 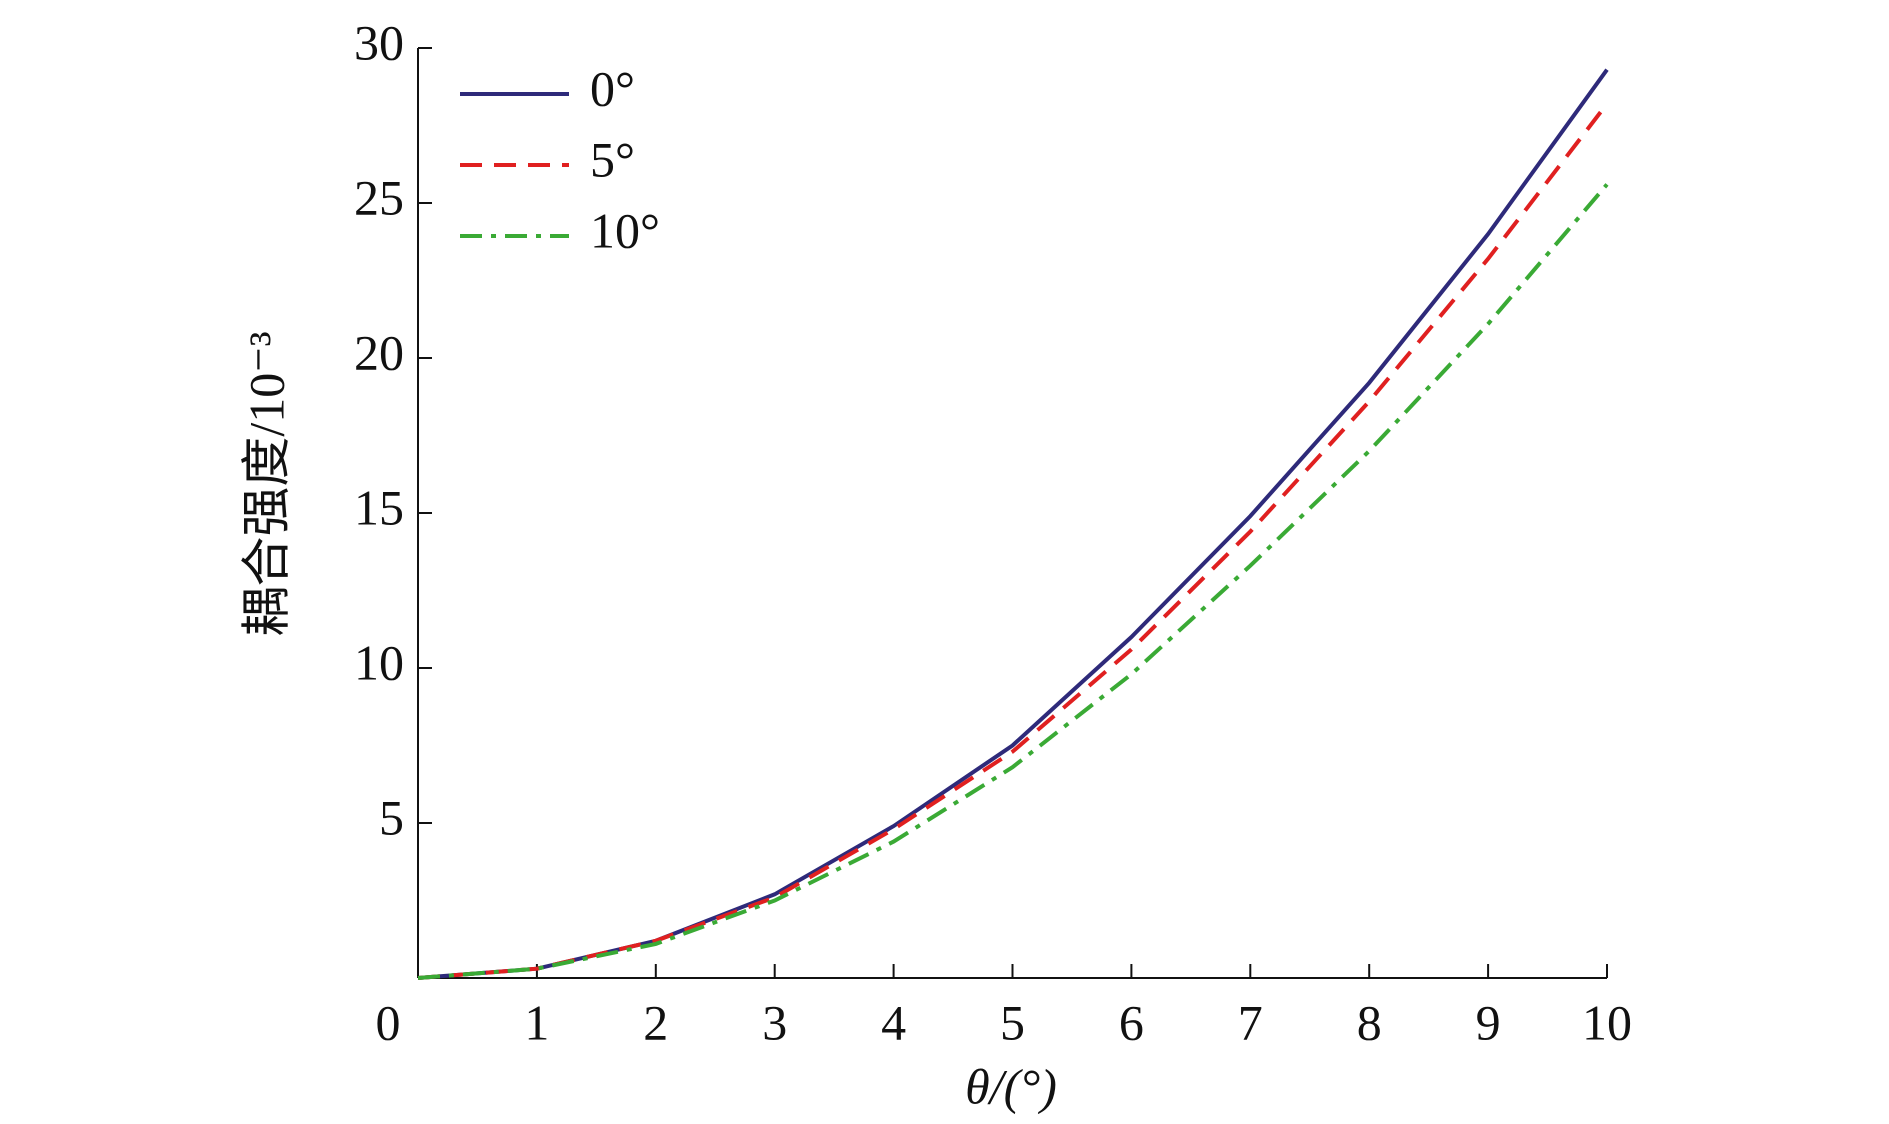 I want to click on x-tick-label: 4, so click(x=893, y=1022).